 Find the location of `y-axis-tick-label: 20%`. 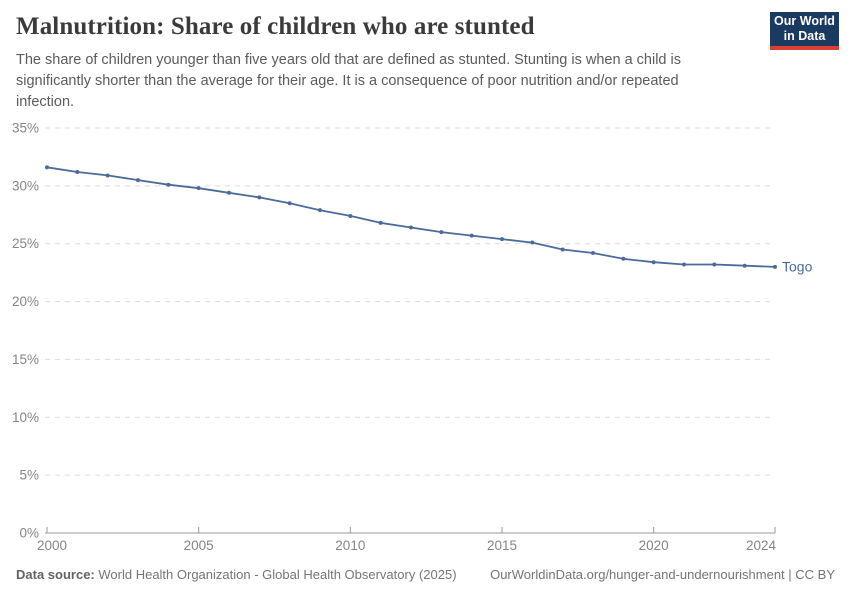

y-axis-tick-label: 20% is located at coordinates (25, 301).